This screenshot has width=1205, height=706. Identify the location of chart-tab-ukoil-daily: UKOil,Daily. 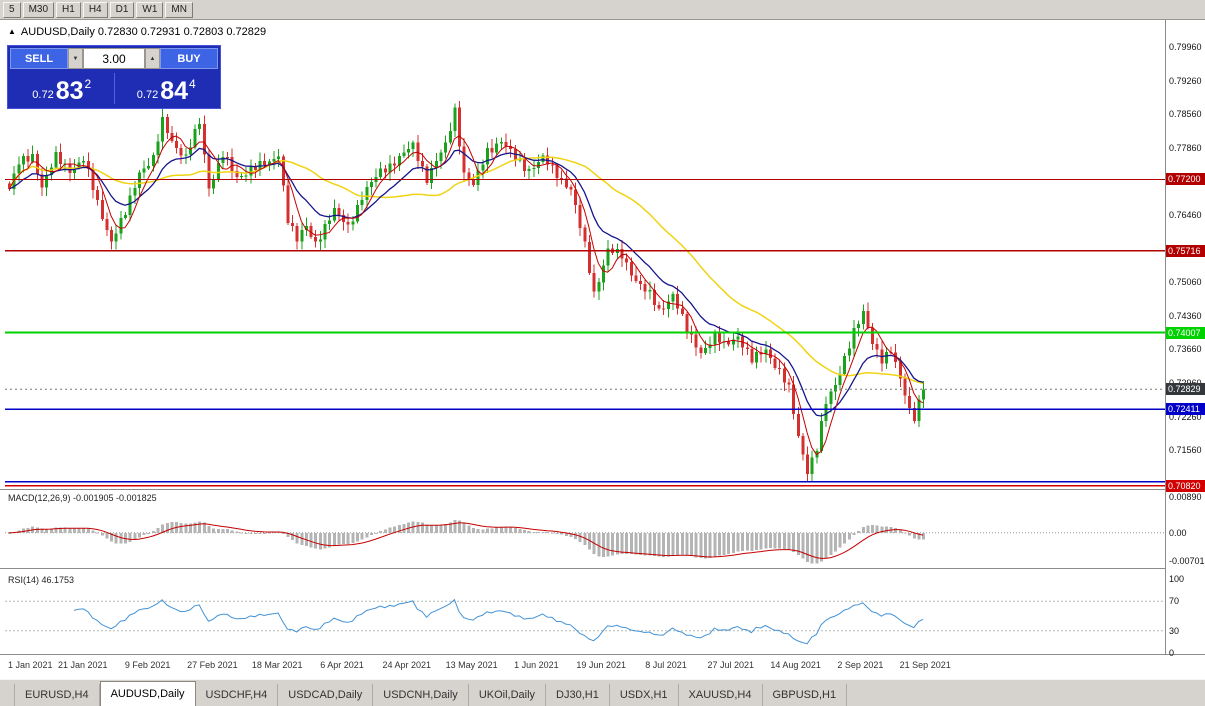
(508, 695).